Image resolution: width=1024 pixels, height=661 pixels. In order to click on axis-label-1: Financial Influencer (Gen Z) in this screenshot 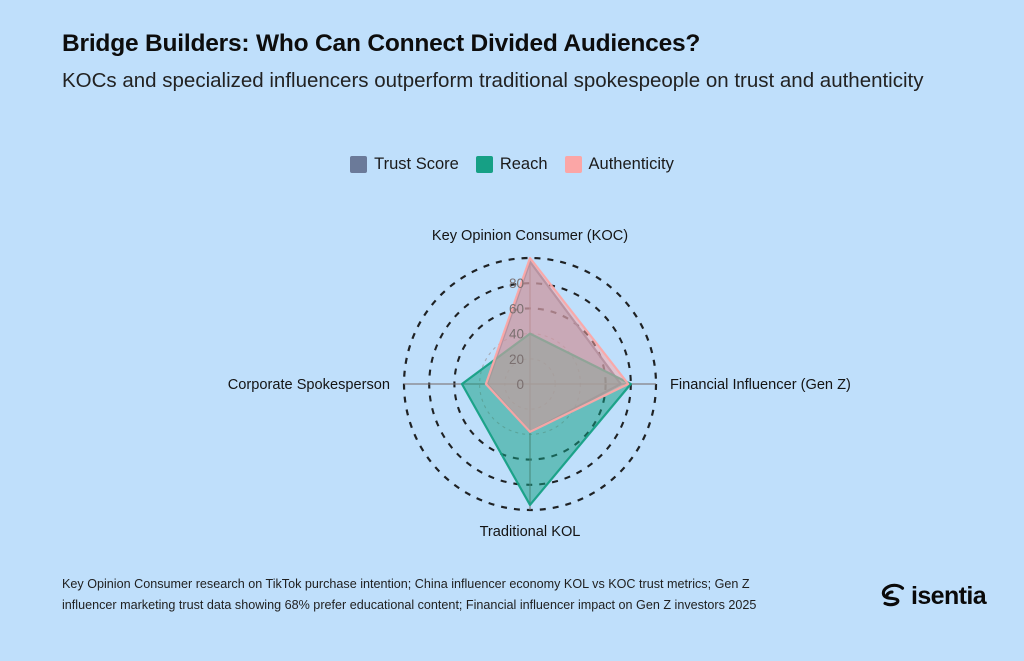, I will do `click(760, 385)`.